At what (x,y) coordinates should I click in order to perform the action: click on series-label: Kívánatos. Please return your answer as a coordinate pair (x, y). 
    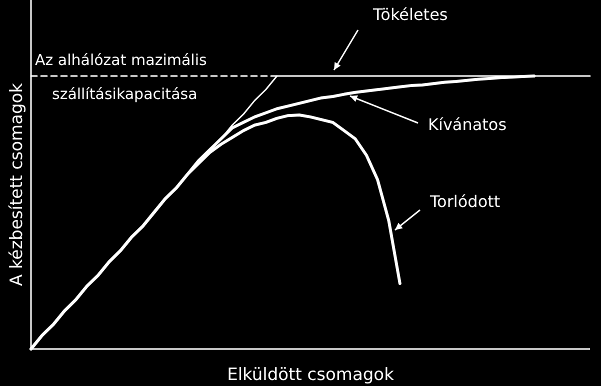
    Looking at the image, I should click on (467, 124).